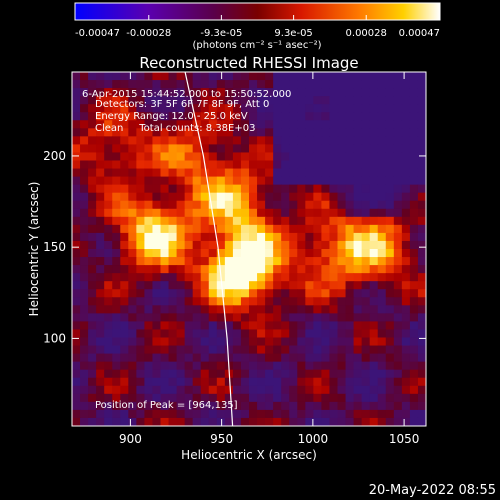 The image size is (500, 500). What do you see at coordinates (313, 439) in the screenshot?
I see `x-tick-label: 1000` at bounding box center [313, 439].